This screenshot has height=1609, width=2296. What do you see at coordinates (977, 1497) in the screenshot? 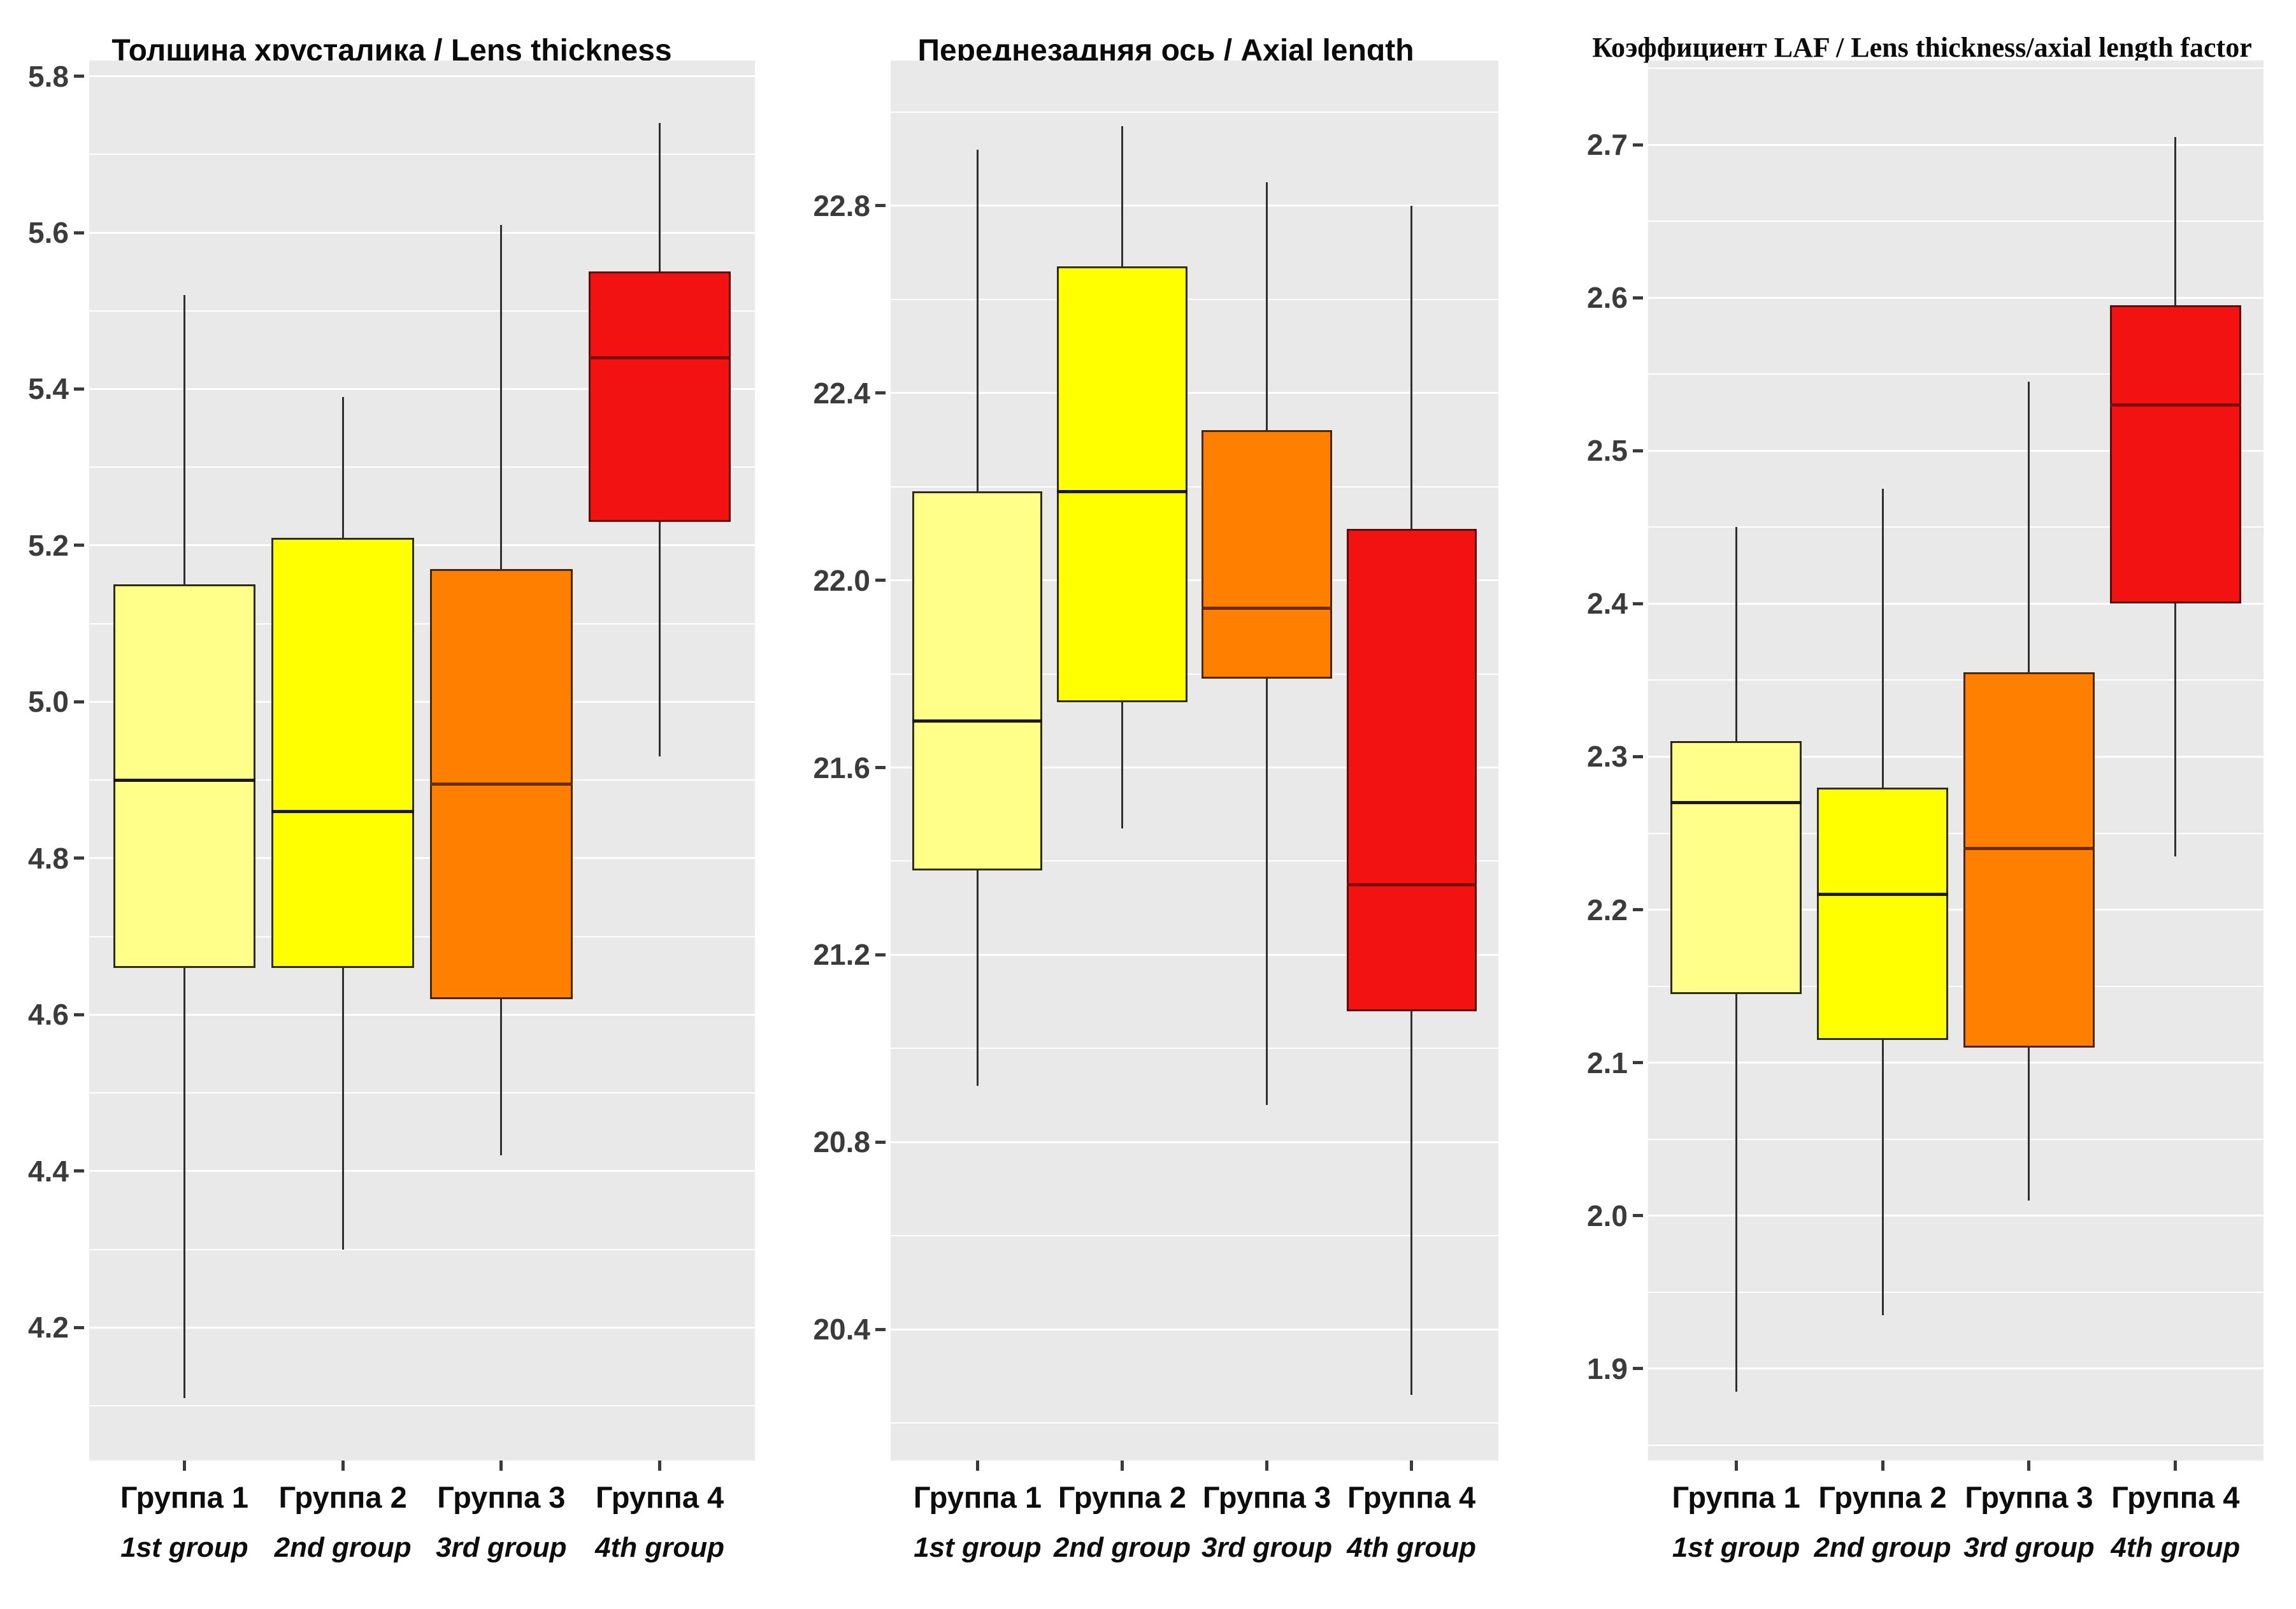
I see `x-label-ru: Группа 1` at bounding box center [977, 1497].